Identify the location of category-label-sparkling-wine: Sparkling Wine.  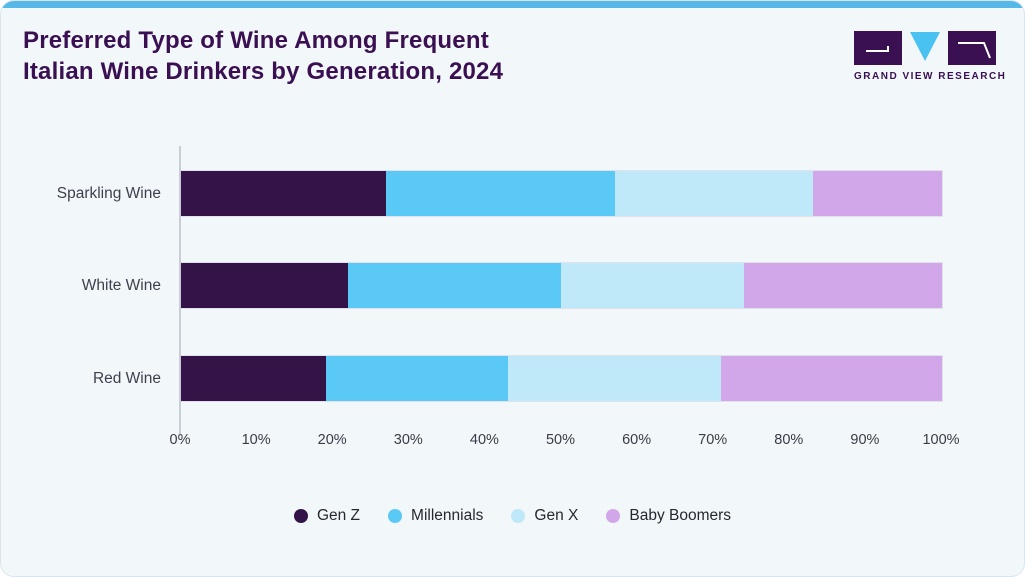
(108, 193).